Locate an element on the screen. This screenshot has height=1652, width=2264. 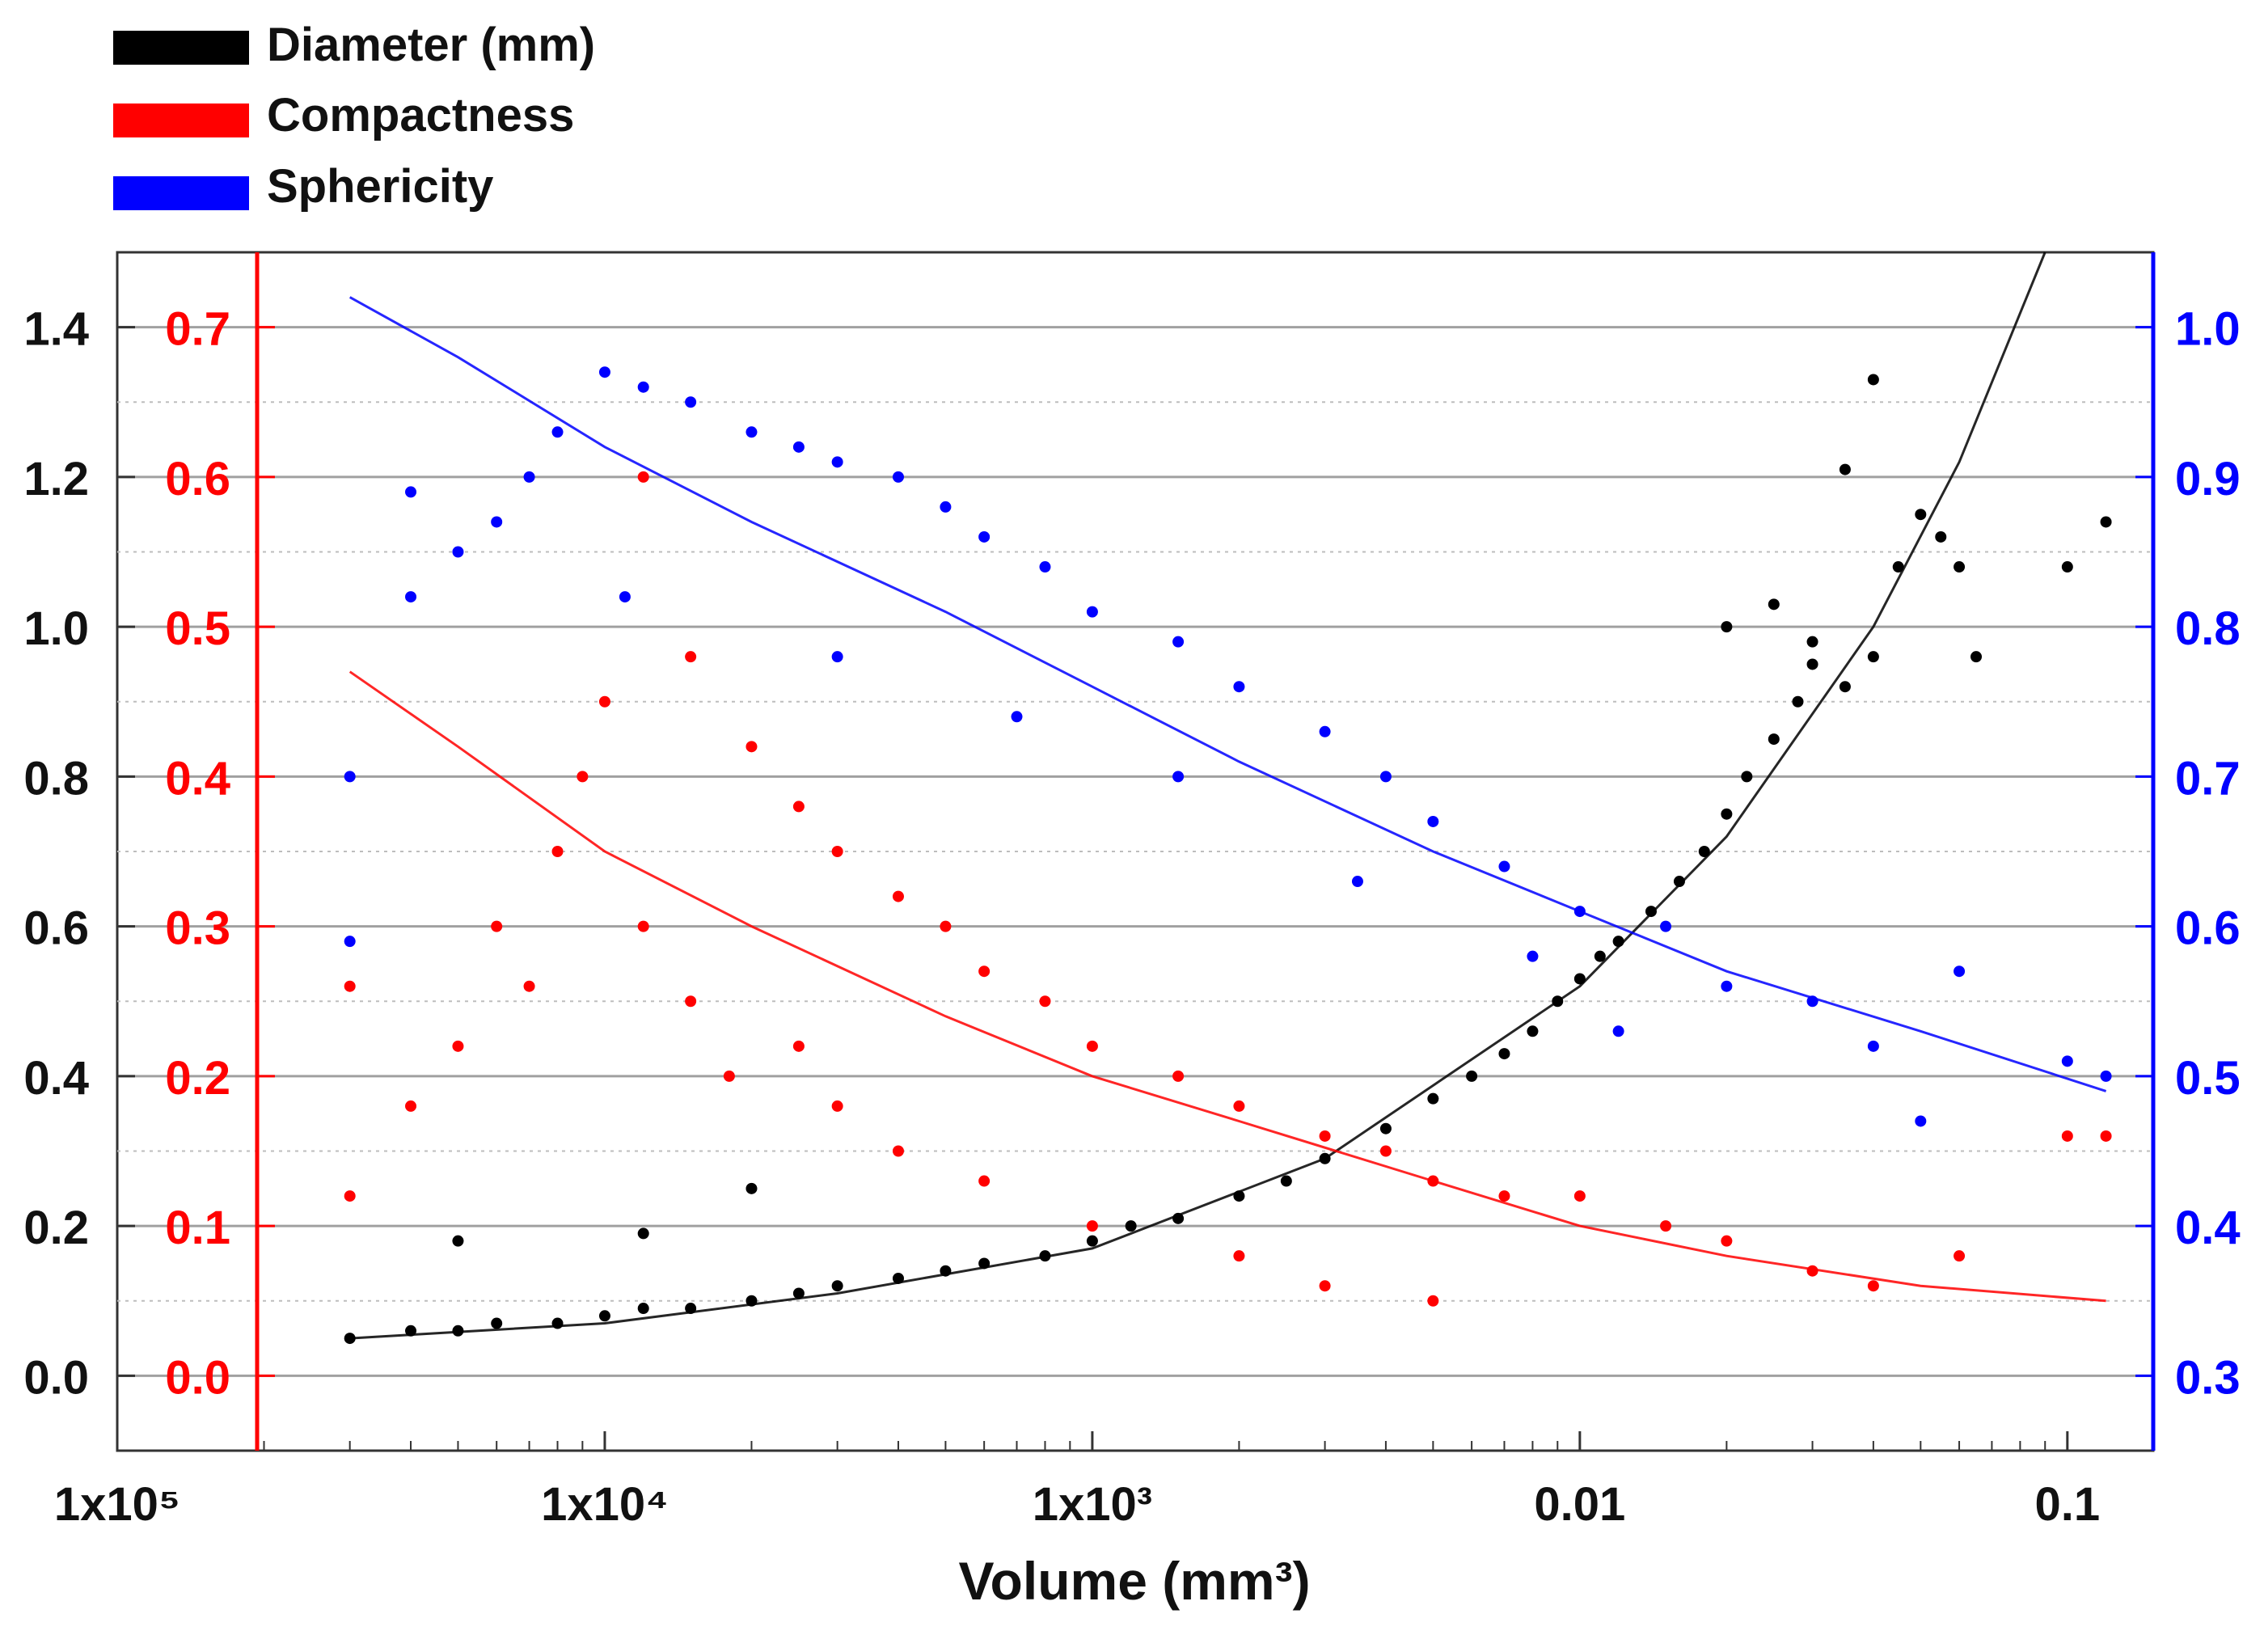
y-left-tick-label: 1.0 is located at coordinates (56, 628).